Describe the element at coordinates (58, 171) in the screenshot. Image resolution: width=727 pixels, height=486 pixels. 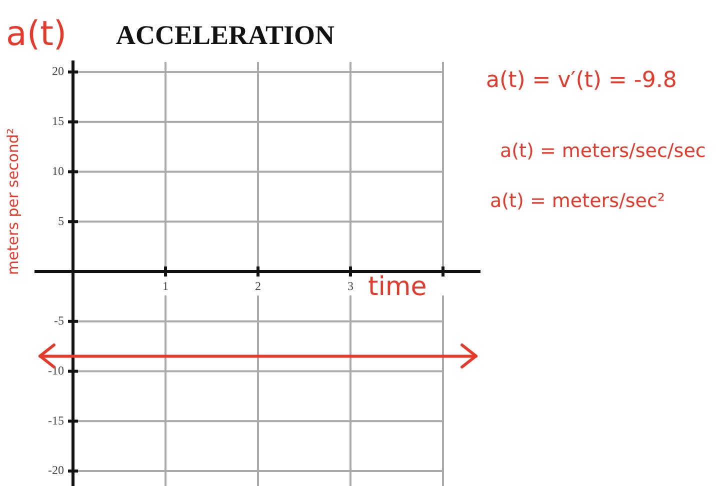
I see `y-tick-label: 10` at that location.